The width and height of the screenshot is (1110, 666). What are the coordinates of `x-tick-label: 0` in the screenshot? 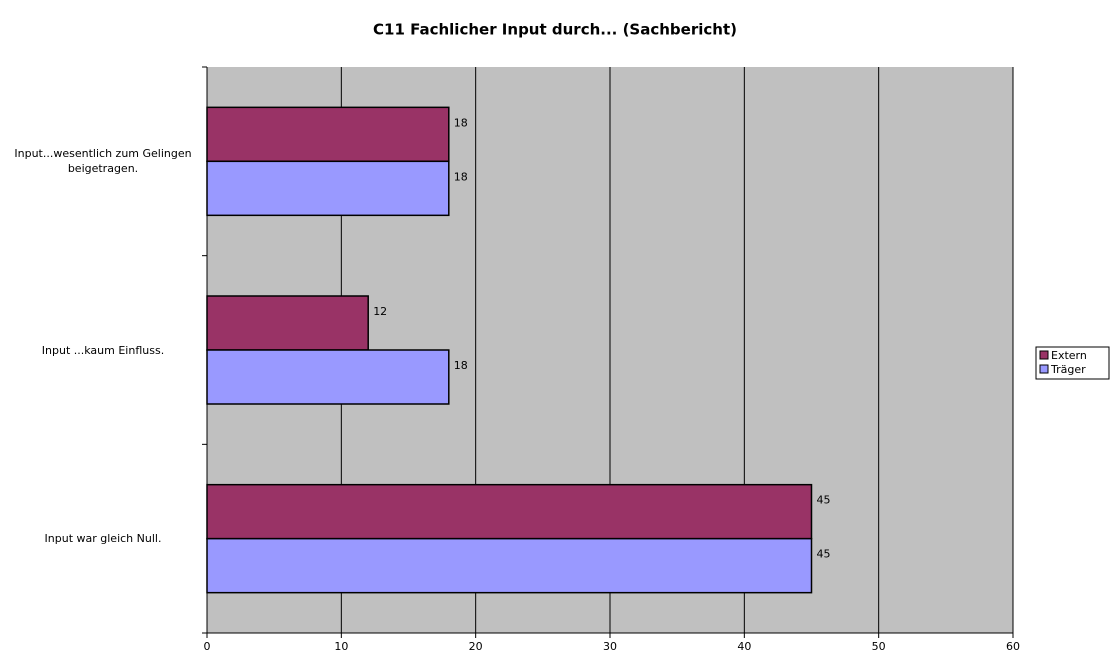 It's located at (207, 646).